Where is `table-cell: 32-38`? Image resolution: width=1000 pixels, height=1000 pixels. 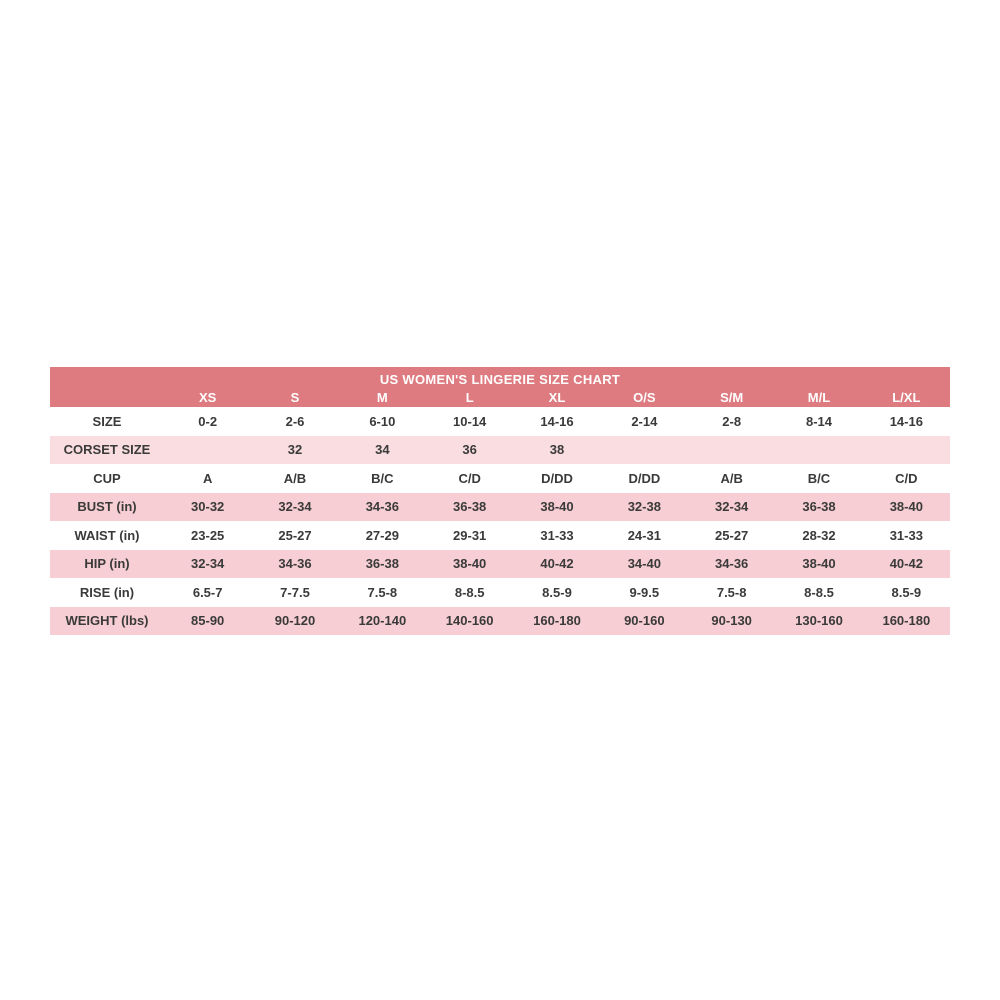
table-cell: 32-38 is located at coordinates (644, 507).